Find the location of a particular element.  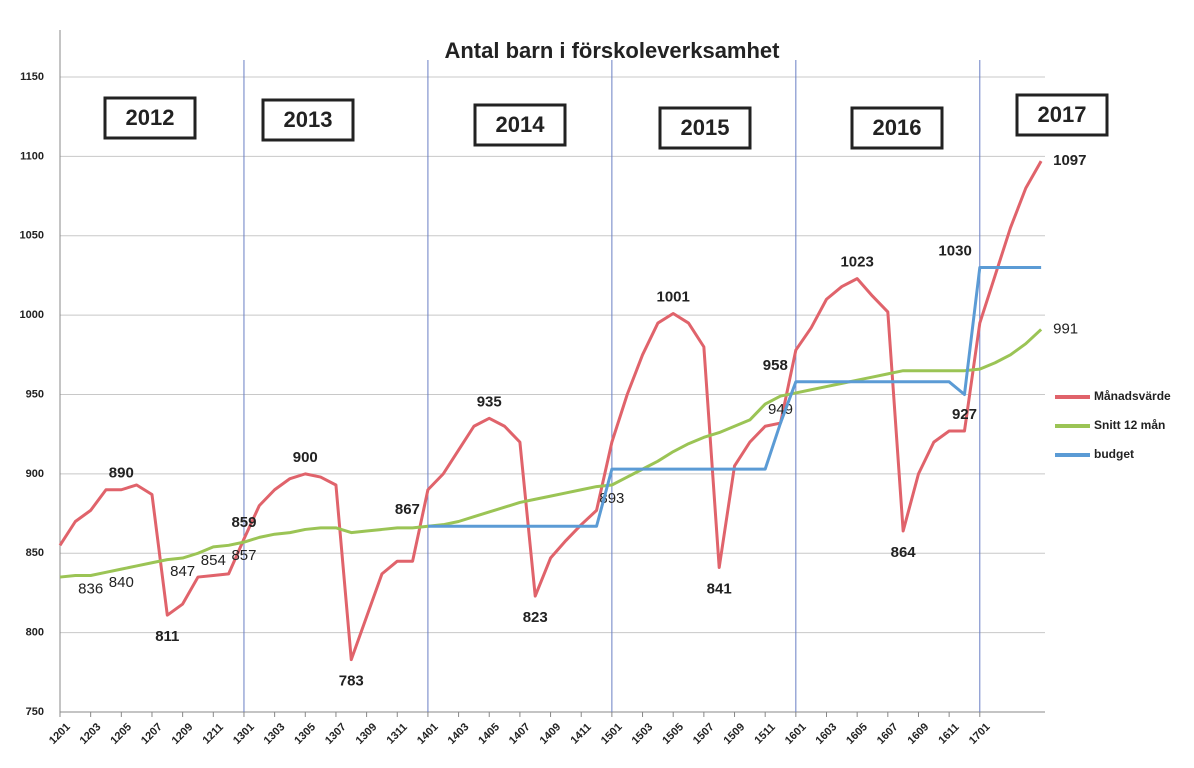

data-label: 890 is located at coordinates (121, 473).